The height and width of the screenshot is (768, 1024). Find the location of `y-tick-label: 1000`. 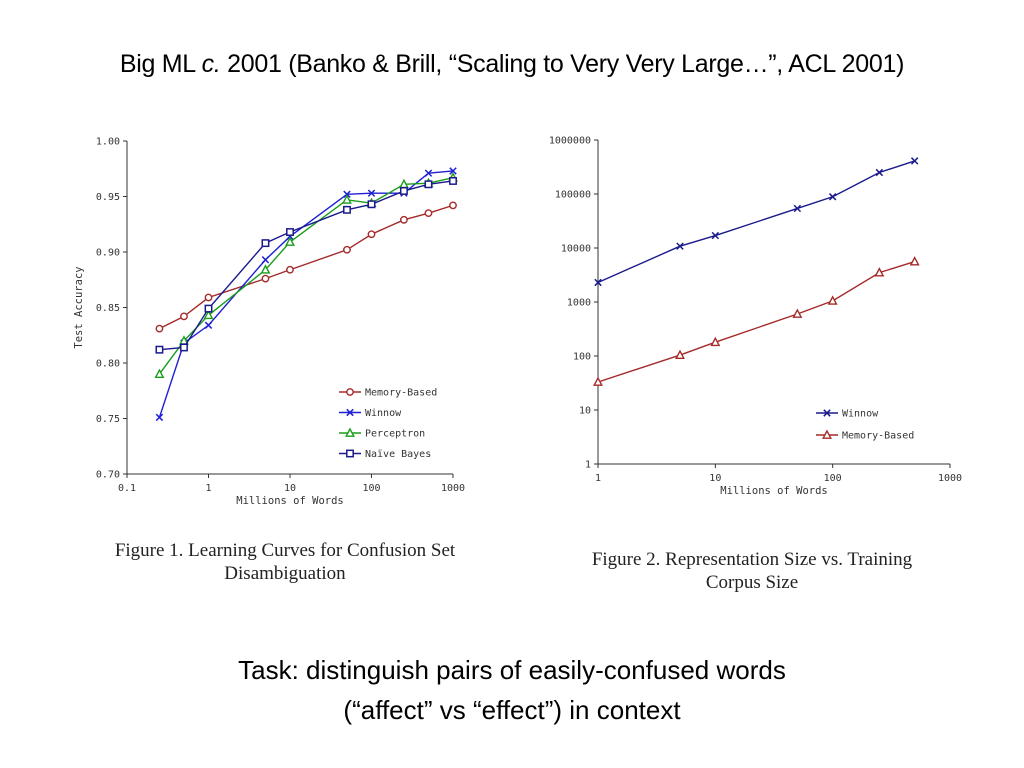

y-tick-label: 1000 is located at coordinates (579, 303).